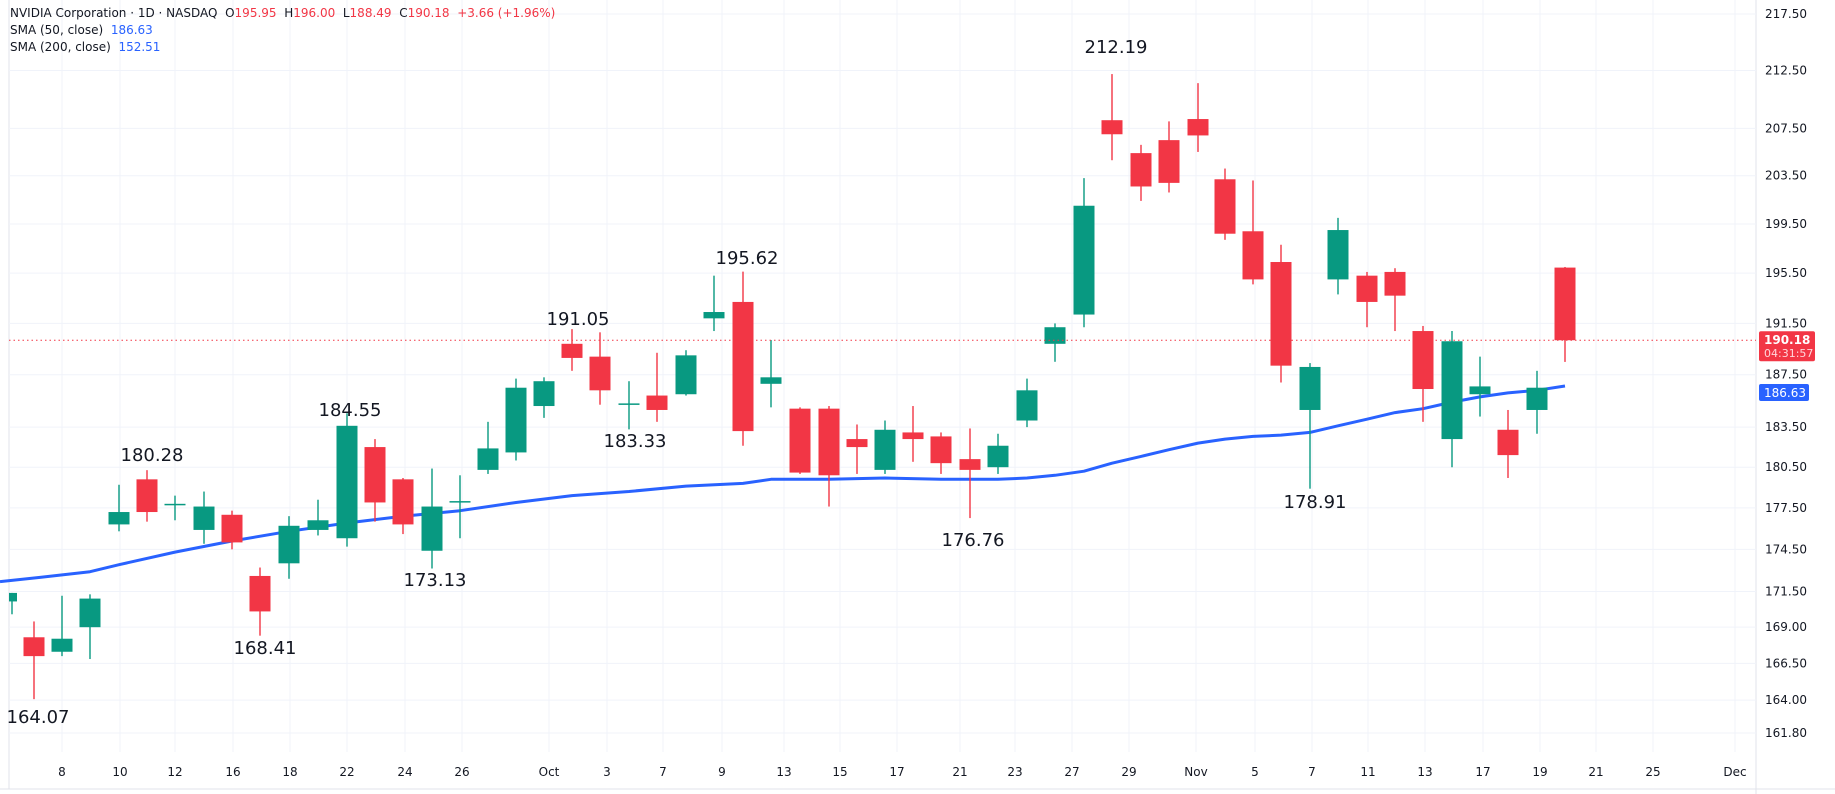 The height and width of the screenshot is (794, 1835). I want to click on time-tick-label: 29, so click(1128, 772).